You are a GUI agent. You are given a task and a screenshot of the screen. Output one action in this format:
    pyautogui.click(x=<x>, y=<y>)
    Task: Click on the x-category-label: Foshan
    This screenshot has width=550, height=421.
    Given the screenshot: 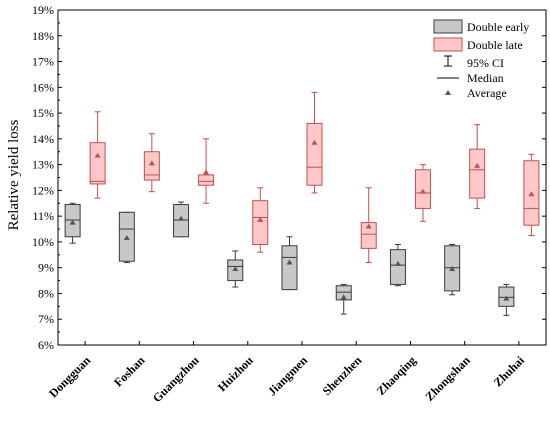 What is the action you would take?
    pyautogui.click(x=129, y=371)
    